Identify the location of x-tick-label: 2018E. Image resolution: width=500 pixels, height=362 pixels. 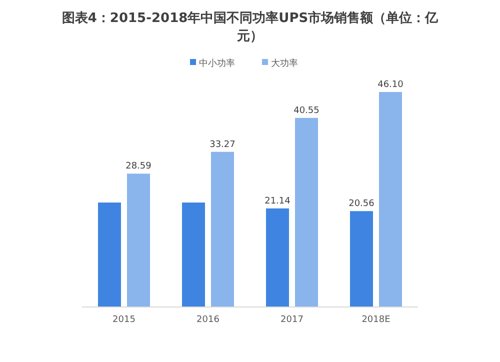
(376, 320).